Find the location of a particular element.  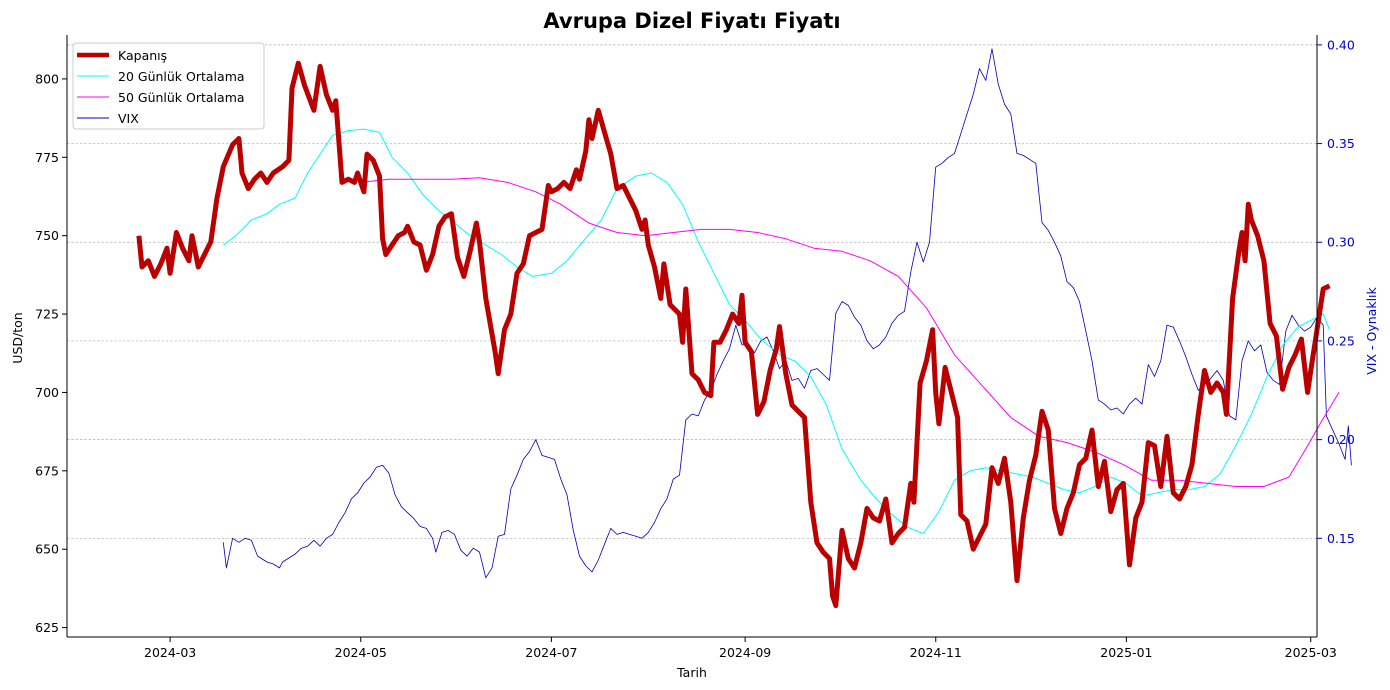

y-axis-right-label: VIX - Oynaklık is located at coordinates (1371, 330).